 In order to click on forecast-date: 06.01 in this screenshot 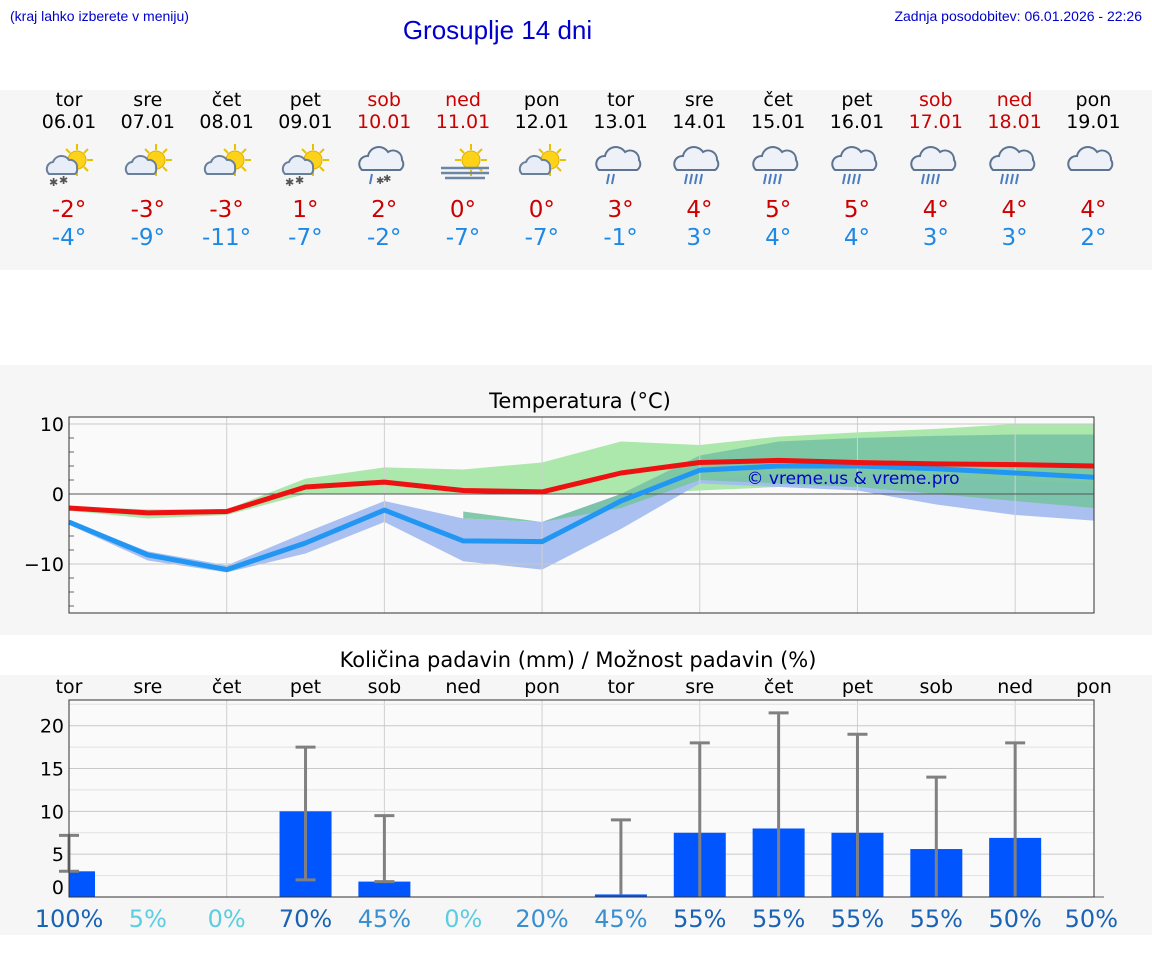, I will do `click(69, 122)`.